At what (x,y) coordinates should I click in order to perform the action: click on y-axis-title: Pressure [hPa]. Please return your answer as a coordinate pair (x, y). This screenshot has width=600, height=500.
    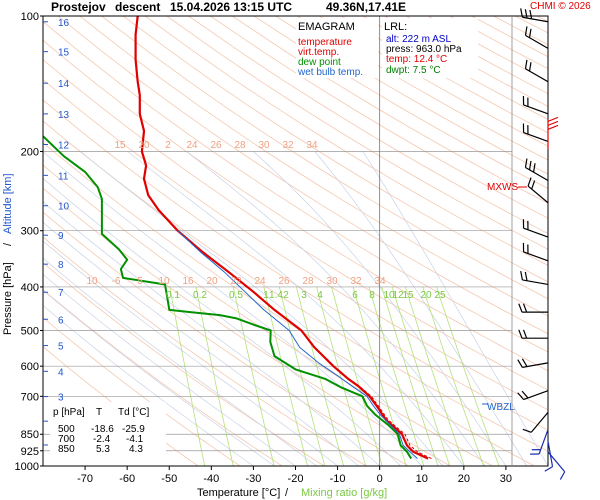
    Looking at the image, I should click on (8, 298).